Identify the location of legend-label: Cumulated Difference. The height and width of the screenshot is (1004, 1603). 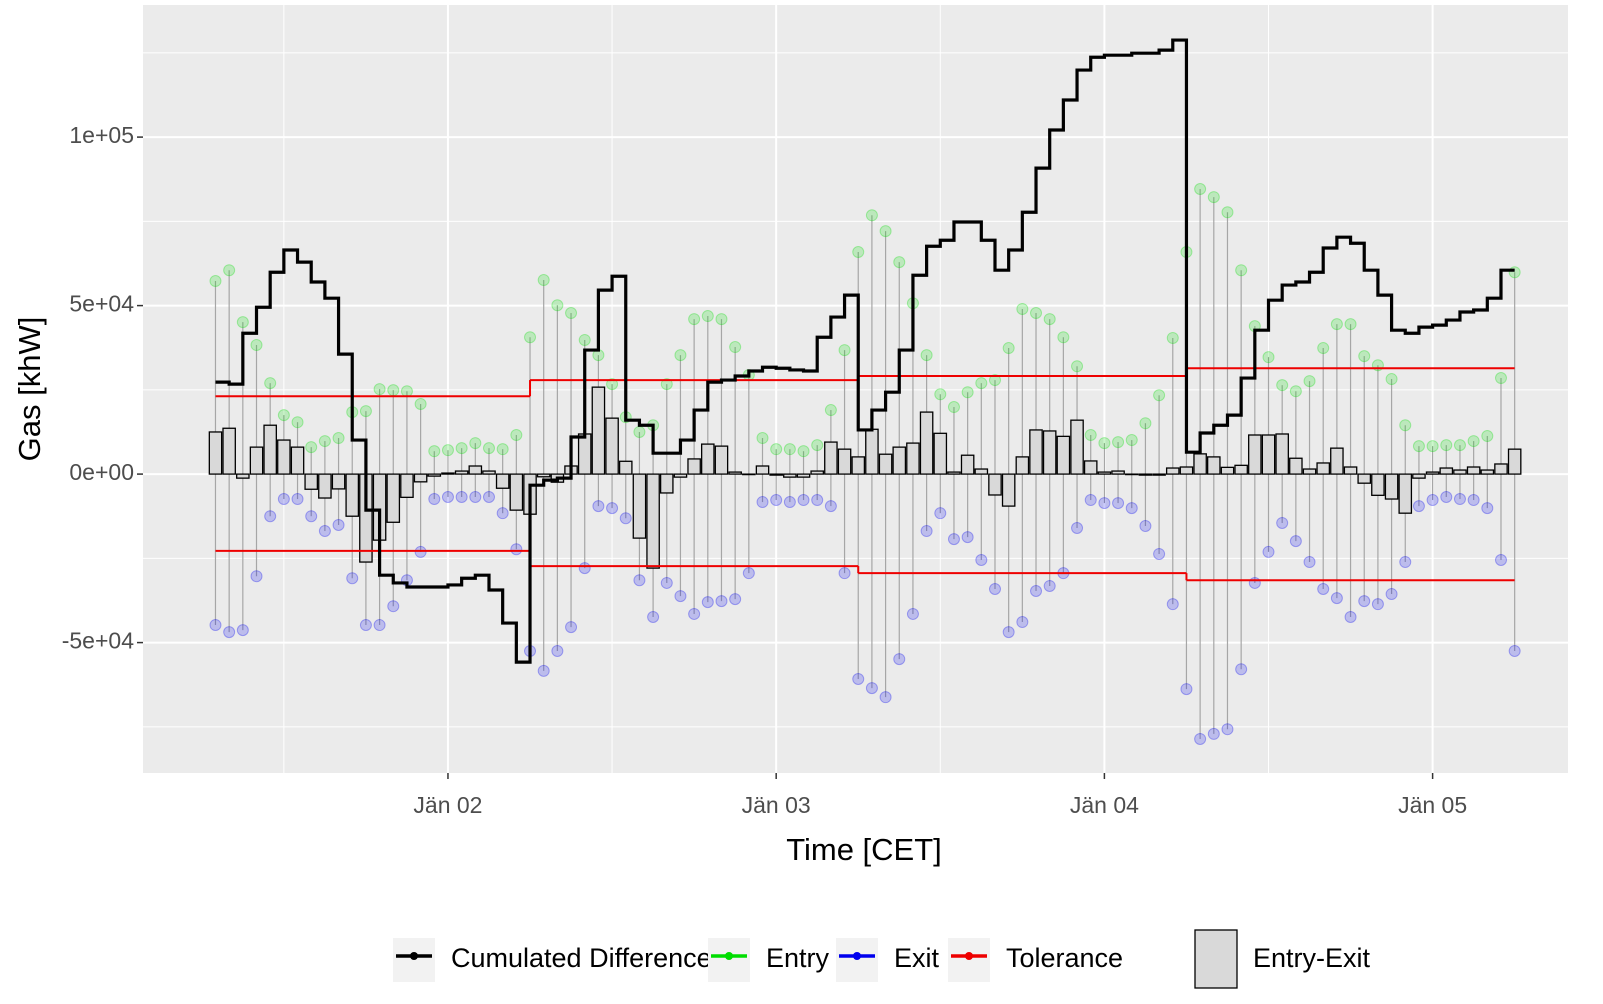
(581, 958).